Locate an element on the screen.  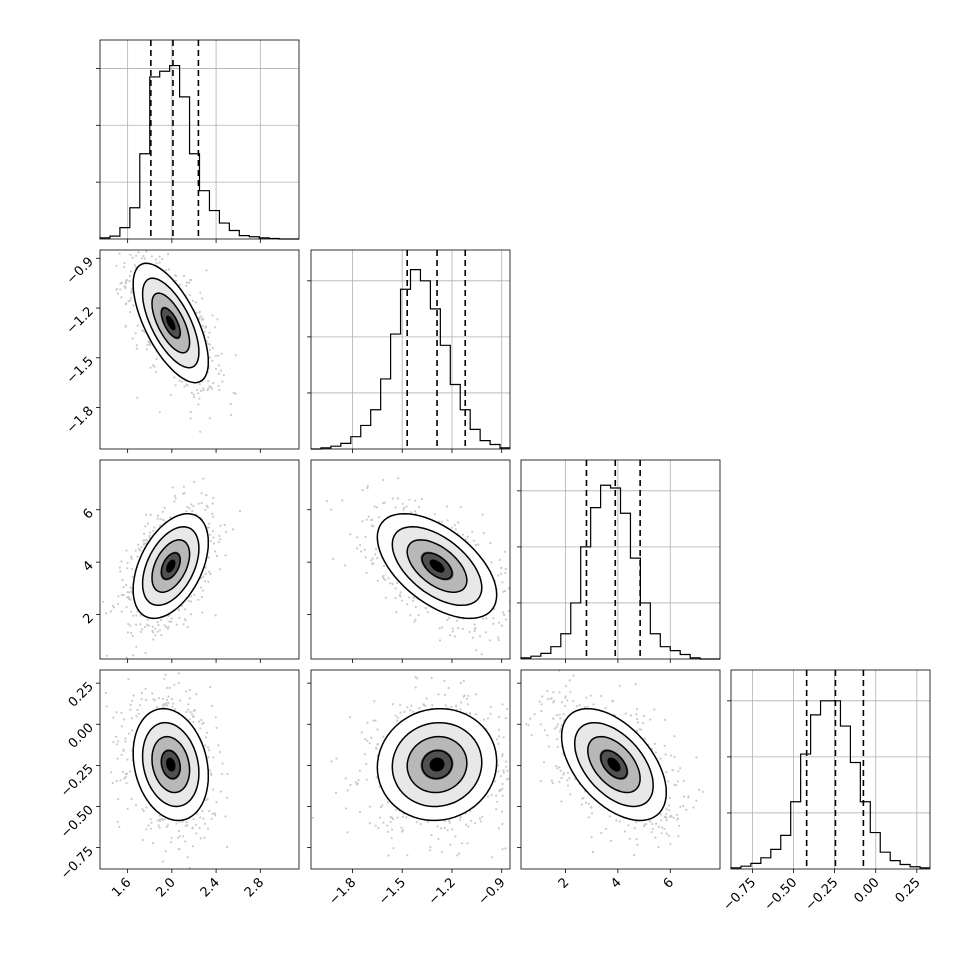
y-tick-label: −1.5 is located at coordinates (80, 370).